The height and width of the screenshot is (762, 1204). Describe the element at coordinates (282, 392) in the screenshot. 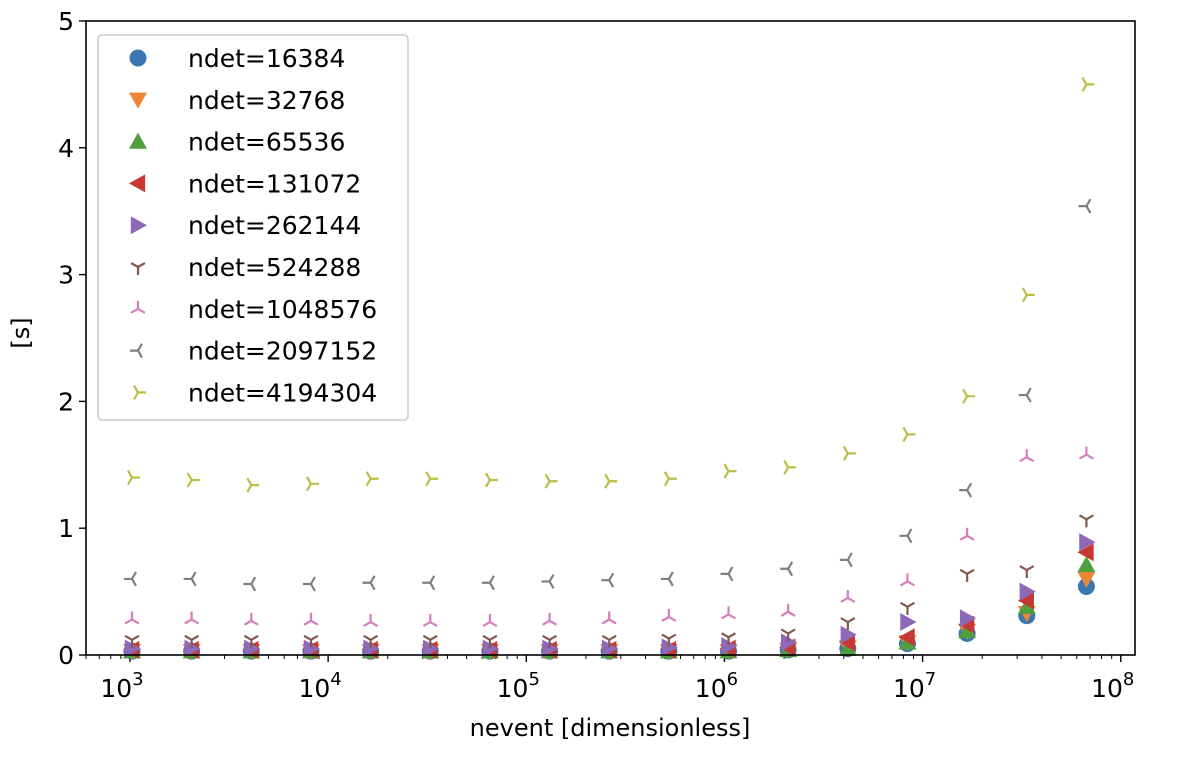

I see `legend-label: ndet=4194304` at that location.